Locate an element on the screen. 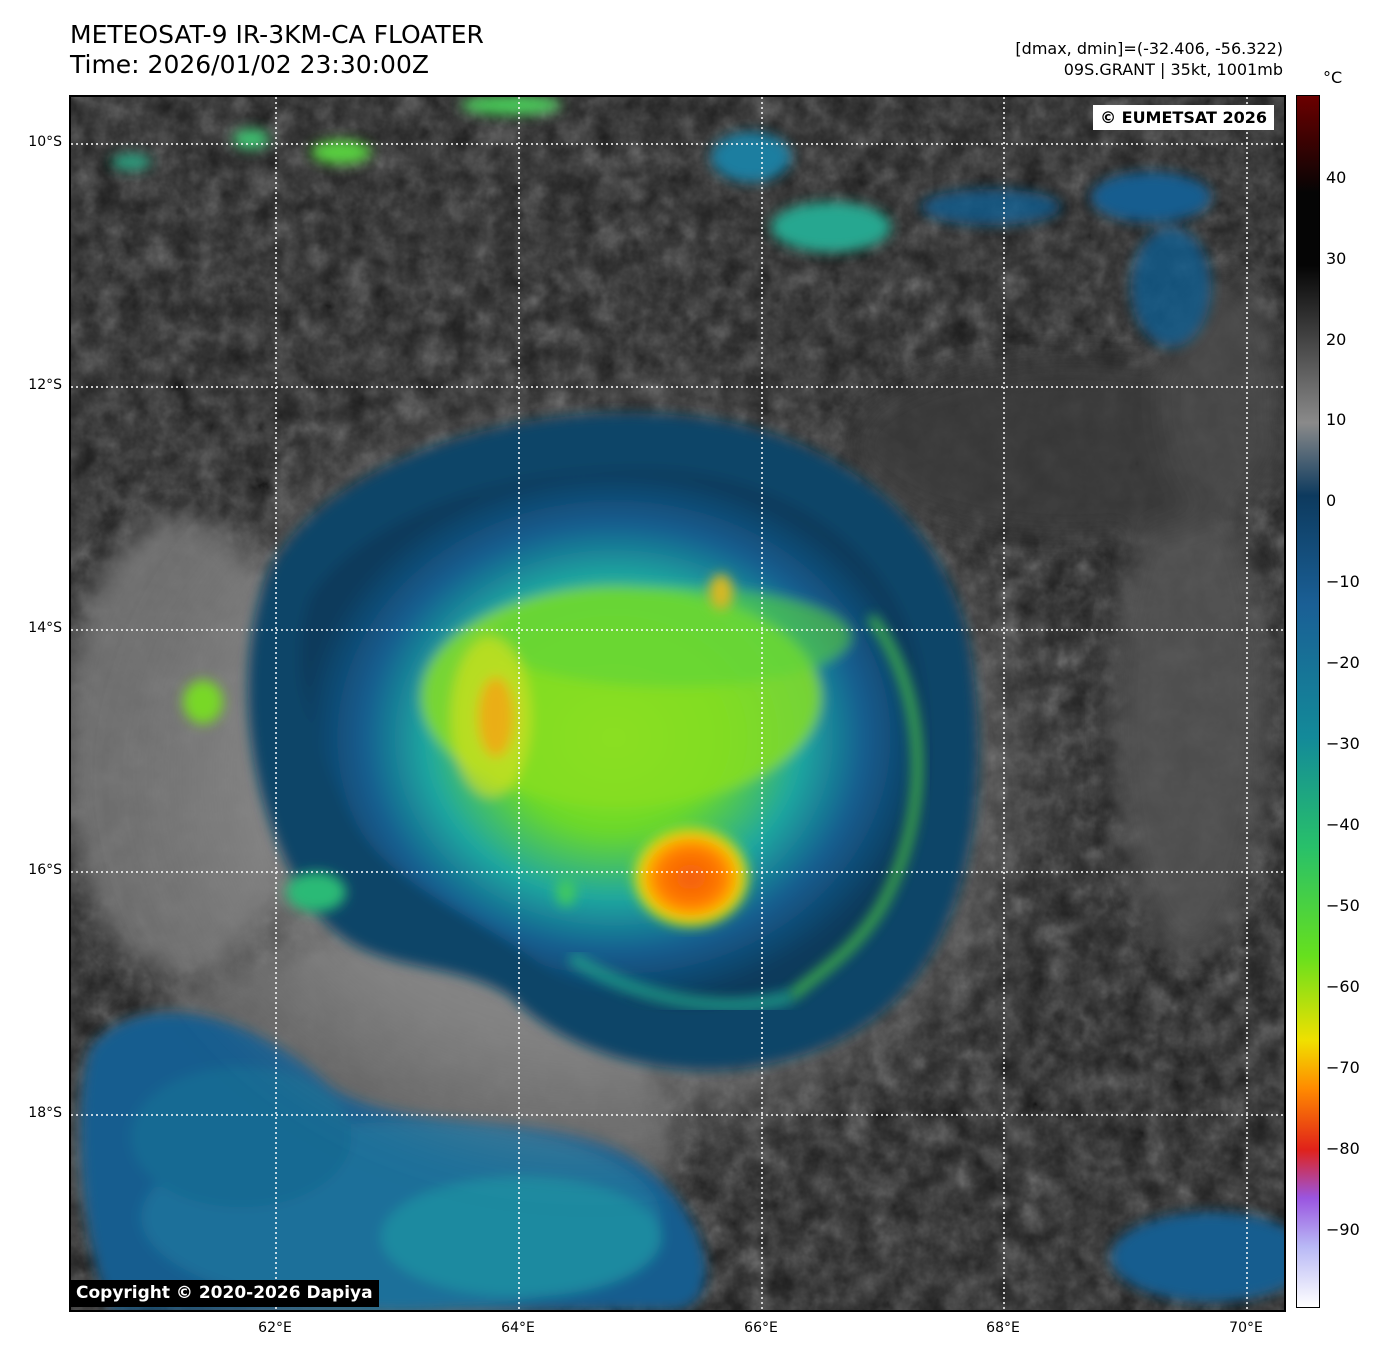 The width and height of the screenshot is (1388, 1359). lat-label-16s: 16°S is located at coordinates (45, 870).